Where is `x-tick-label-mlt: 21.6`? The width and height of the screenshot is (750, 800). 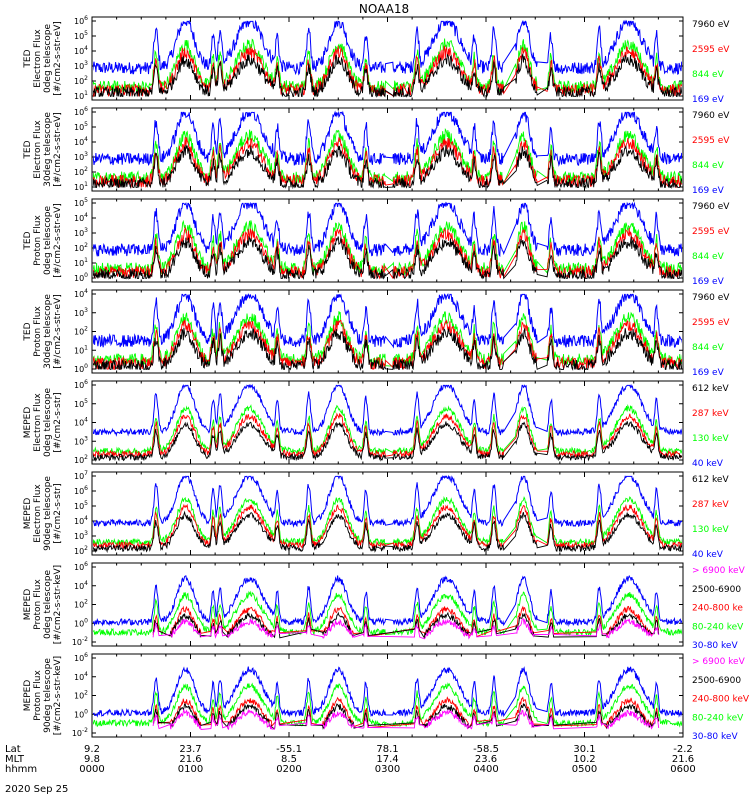
x-tick-label-mlt: 21.6 is located at coordinates (190, 759).